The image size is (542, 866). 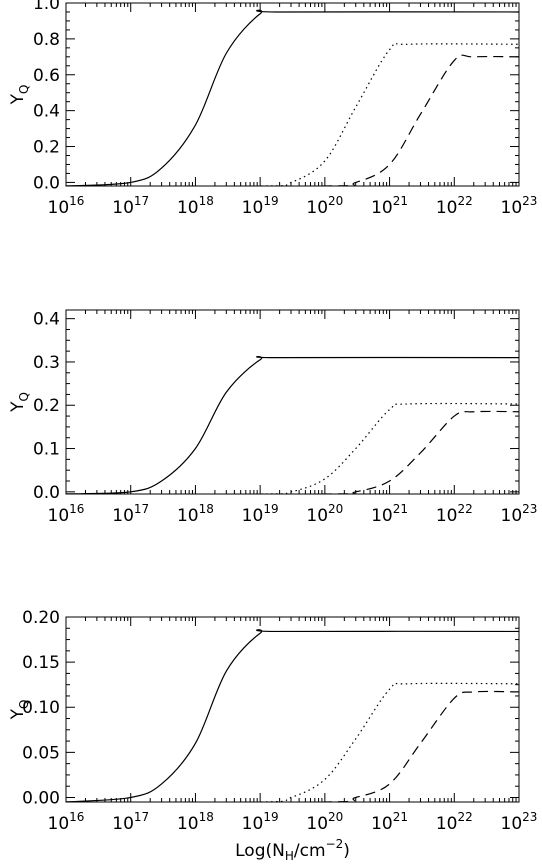 I want to click on y-tick-label: 0.3, so click(x=46, y=363).